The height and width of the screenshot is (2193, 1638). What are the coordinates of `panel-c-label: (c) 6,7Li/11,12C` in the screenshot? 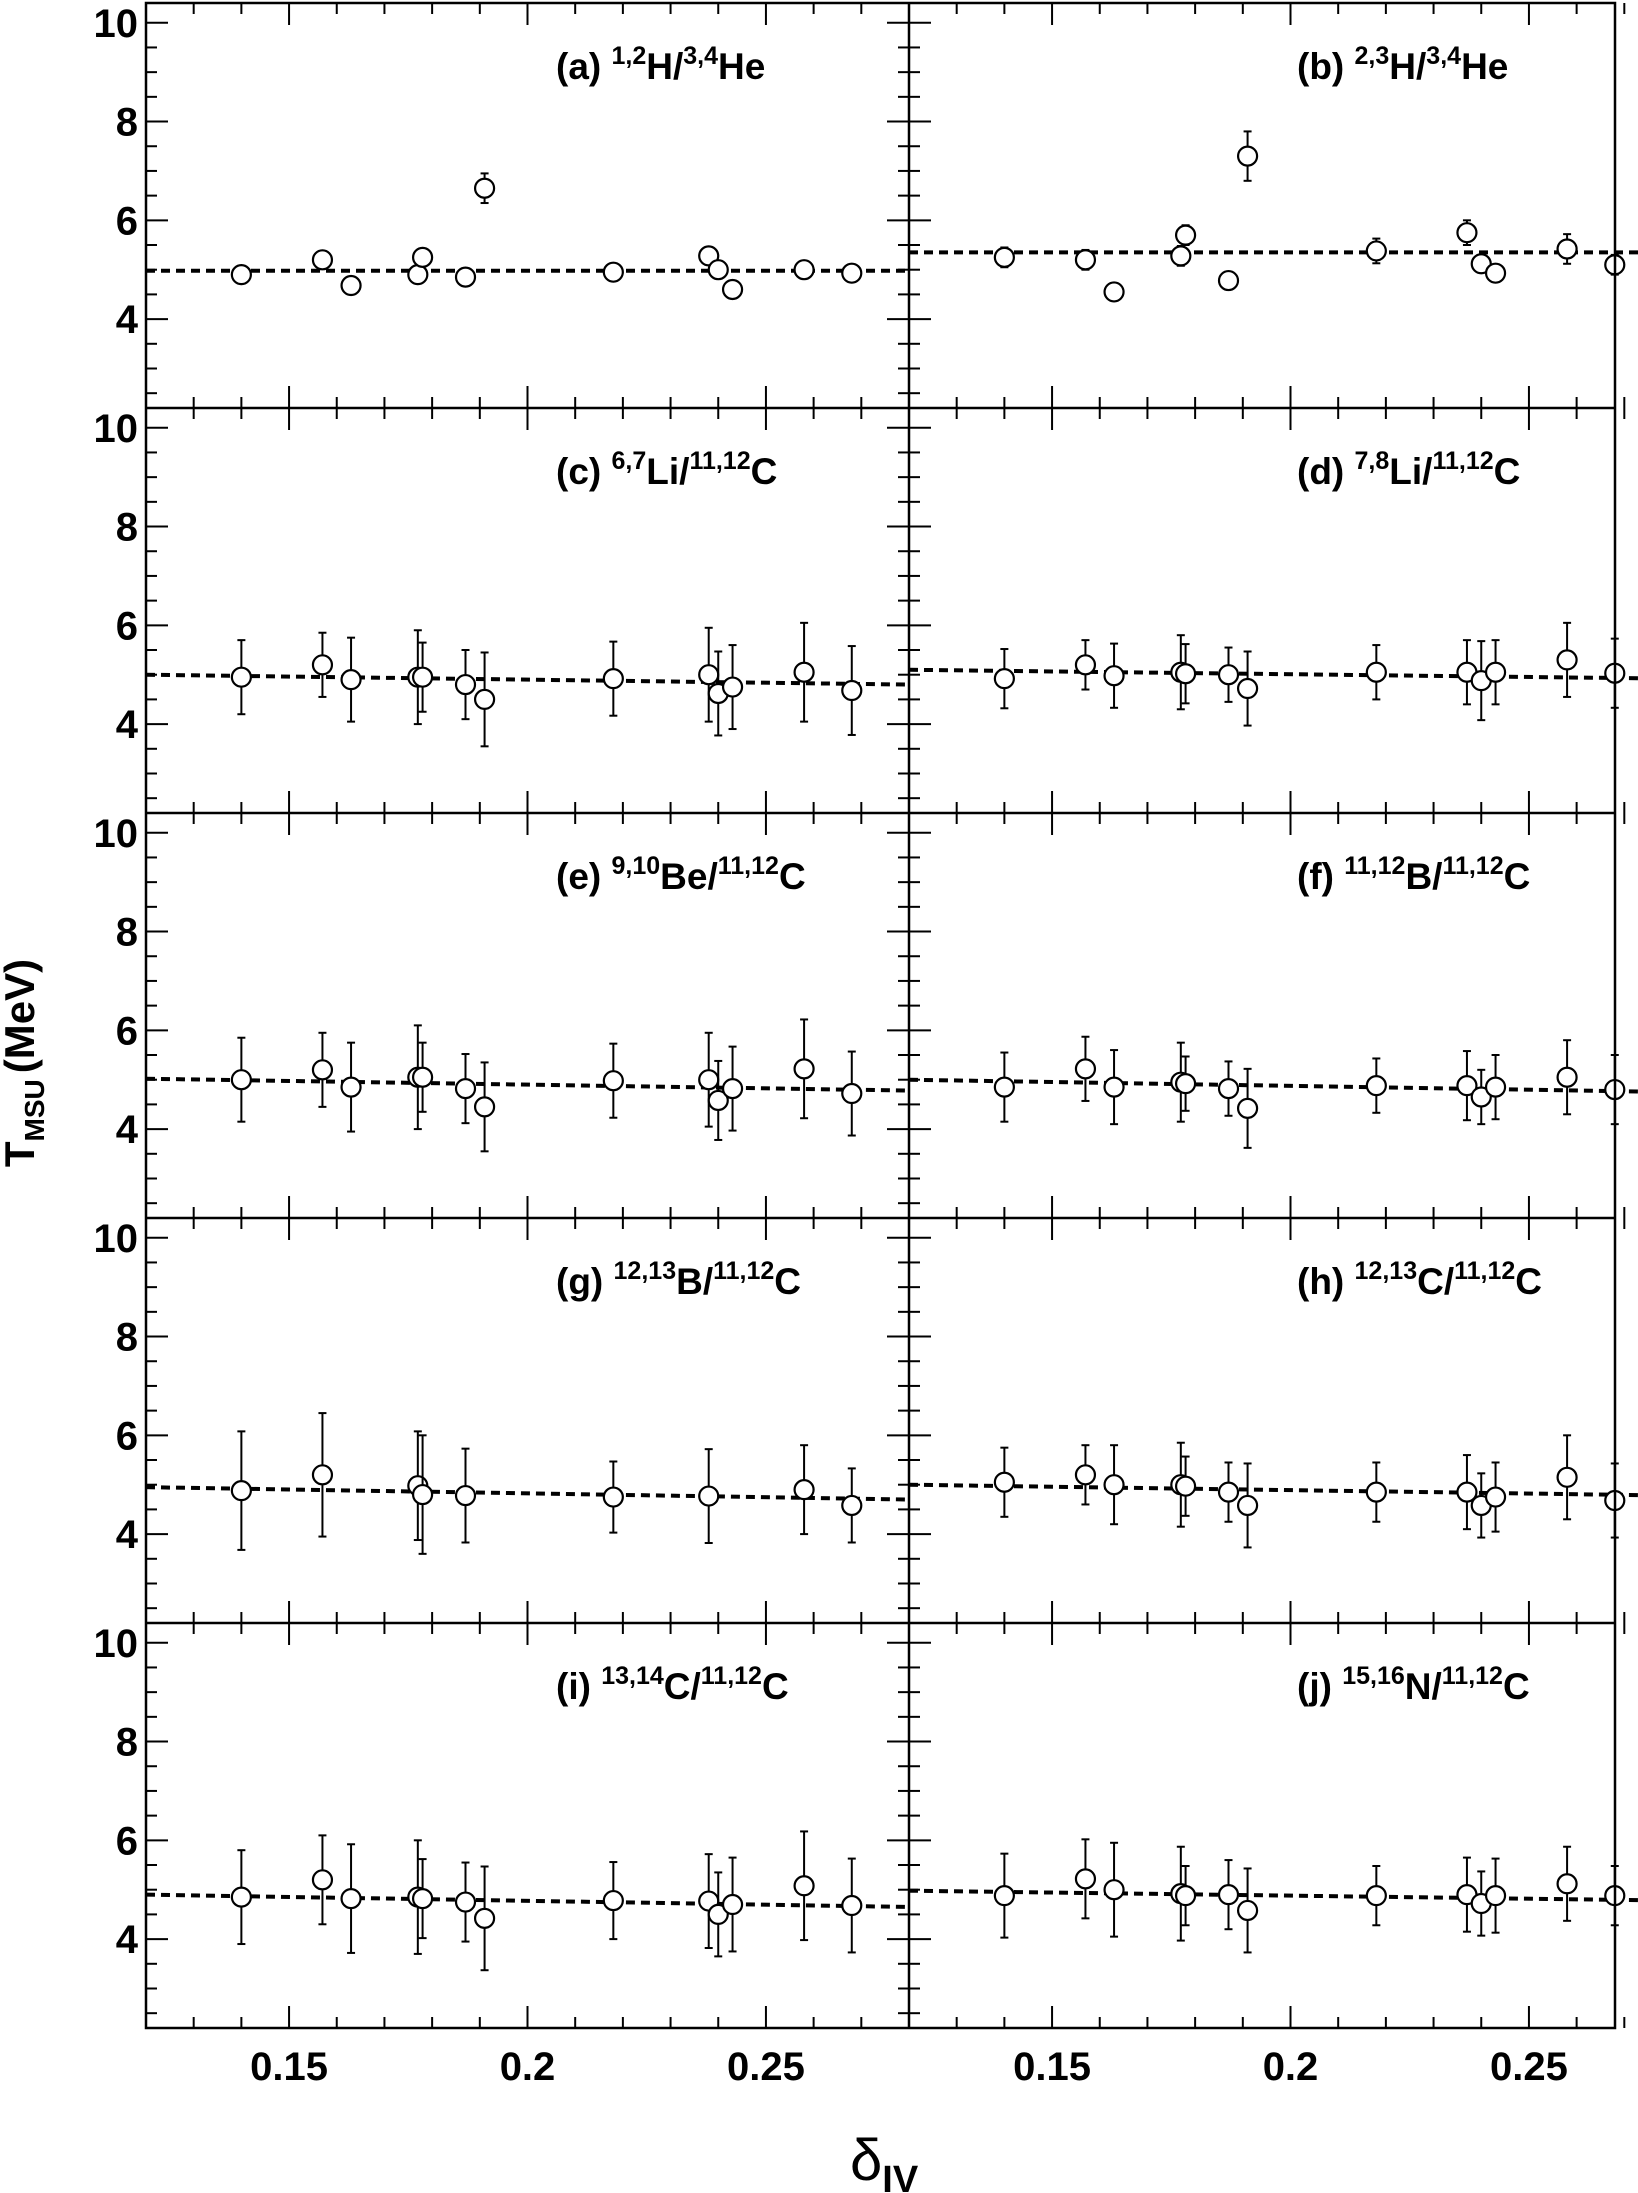 It's located at (666, 469).